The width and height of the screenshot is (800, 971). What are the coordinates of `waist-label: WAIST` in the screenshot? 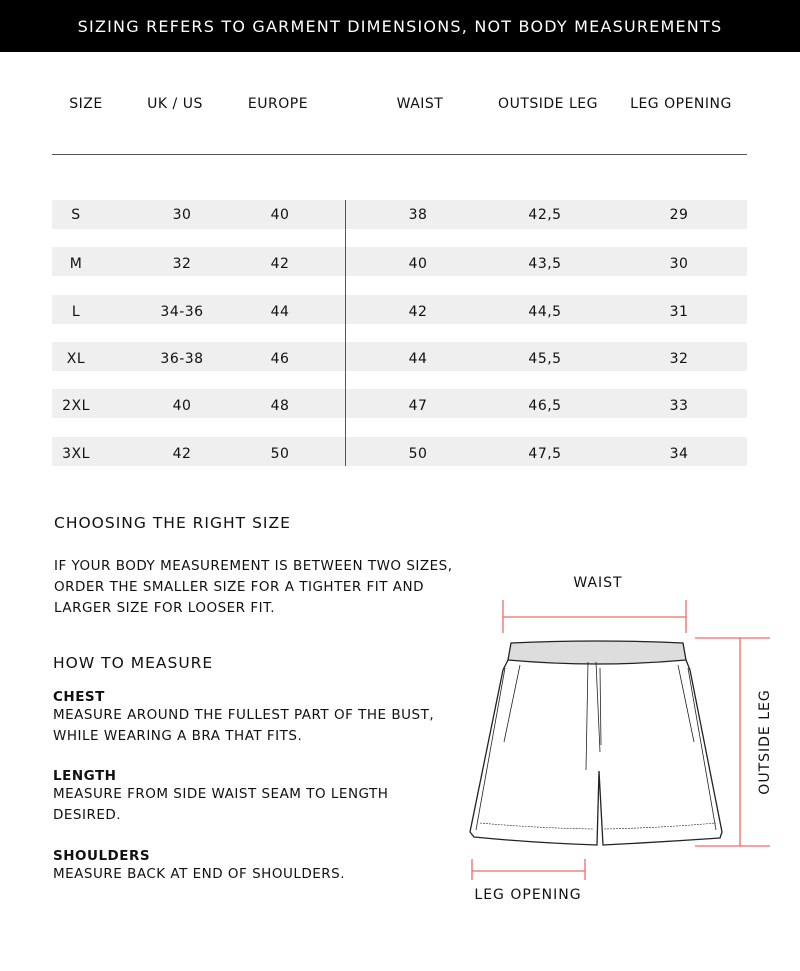 It's located at (598, 583).